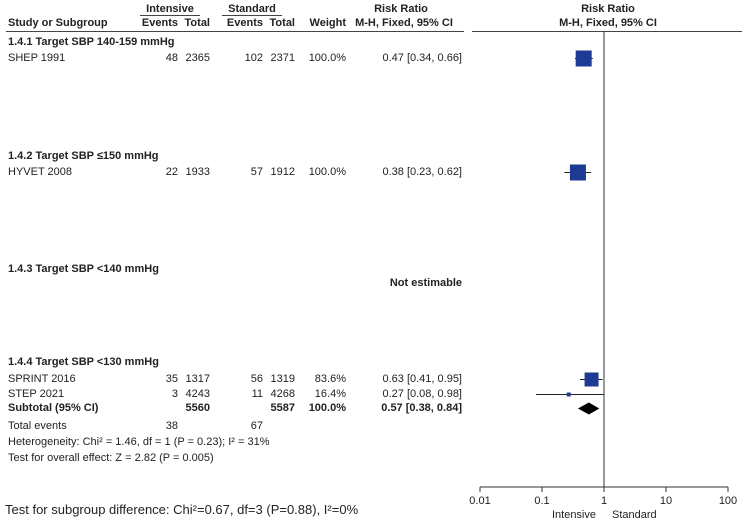 The image size is (748, 525). I want to click on total-intensive: 2365, so click(197, 58).